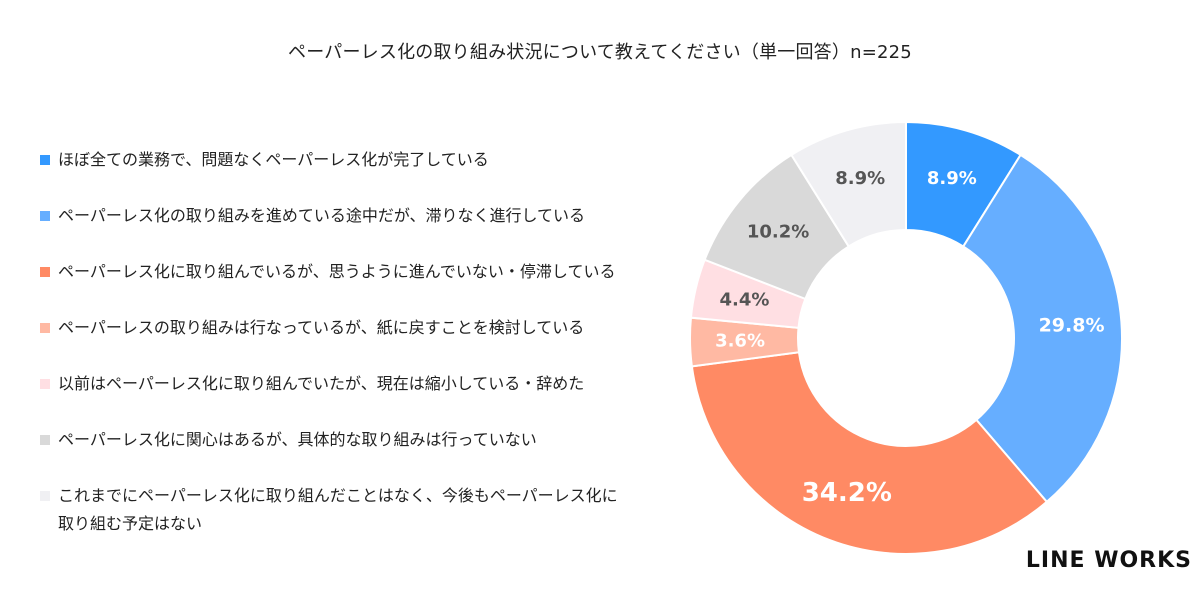 The height and width of the screenshot is (608, 1200). What do you see at coordinates (338, 495) in the screenshot?
I see `legend-label: これまでにペーパーレス化に取り組んだことはなく、今後もペーパーレス化に` at bounding box center [338, 495].